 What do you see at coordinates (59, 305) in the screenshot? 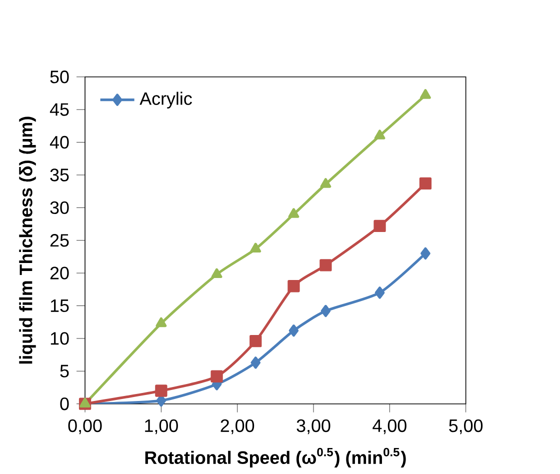
I see `y-tick-label: 15` at bounding box center [59, 305].